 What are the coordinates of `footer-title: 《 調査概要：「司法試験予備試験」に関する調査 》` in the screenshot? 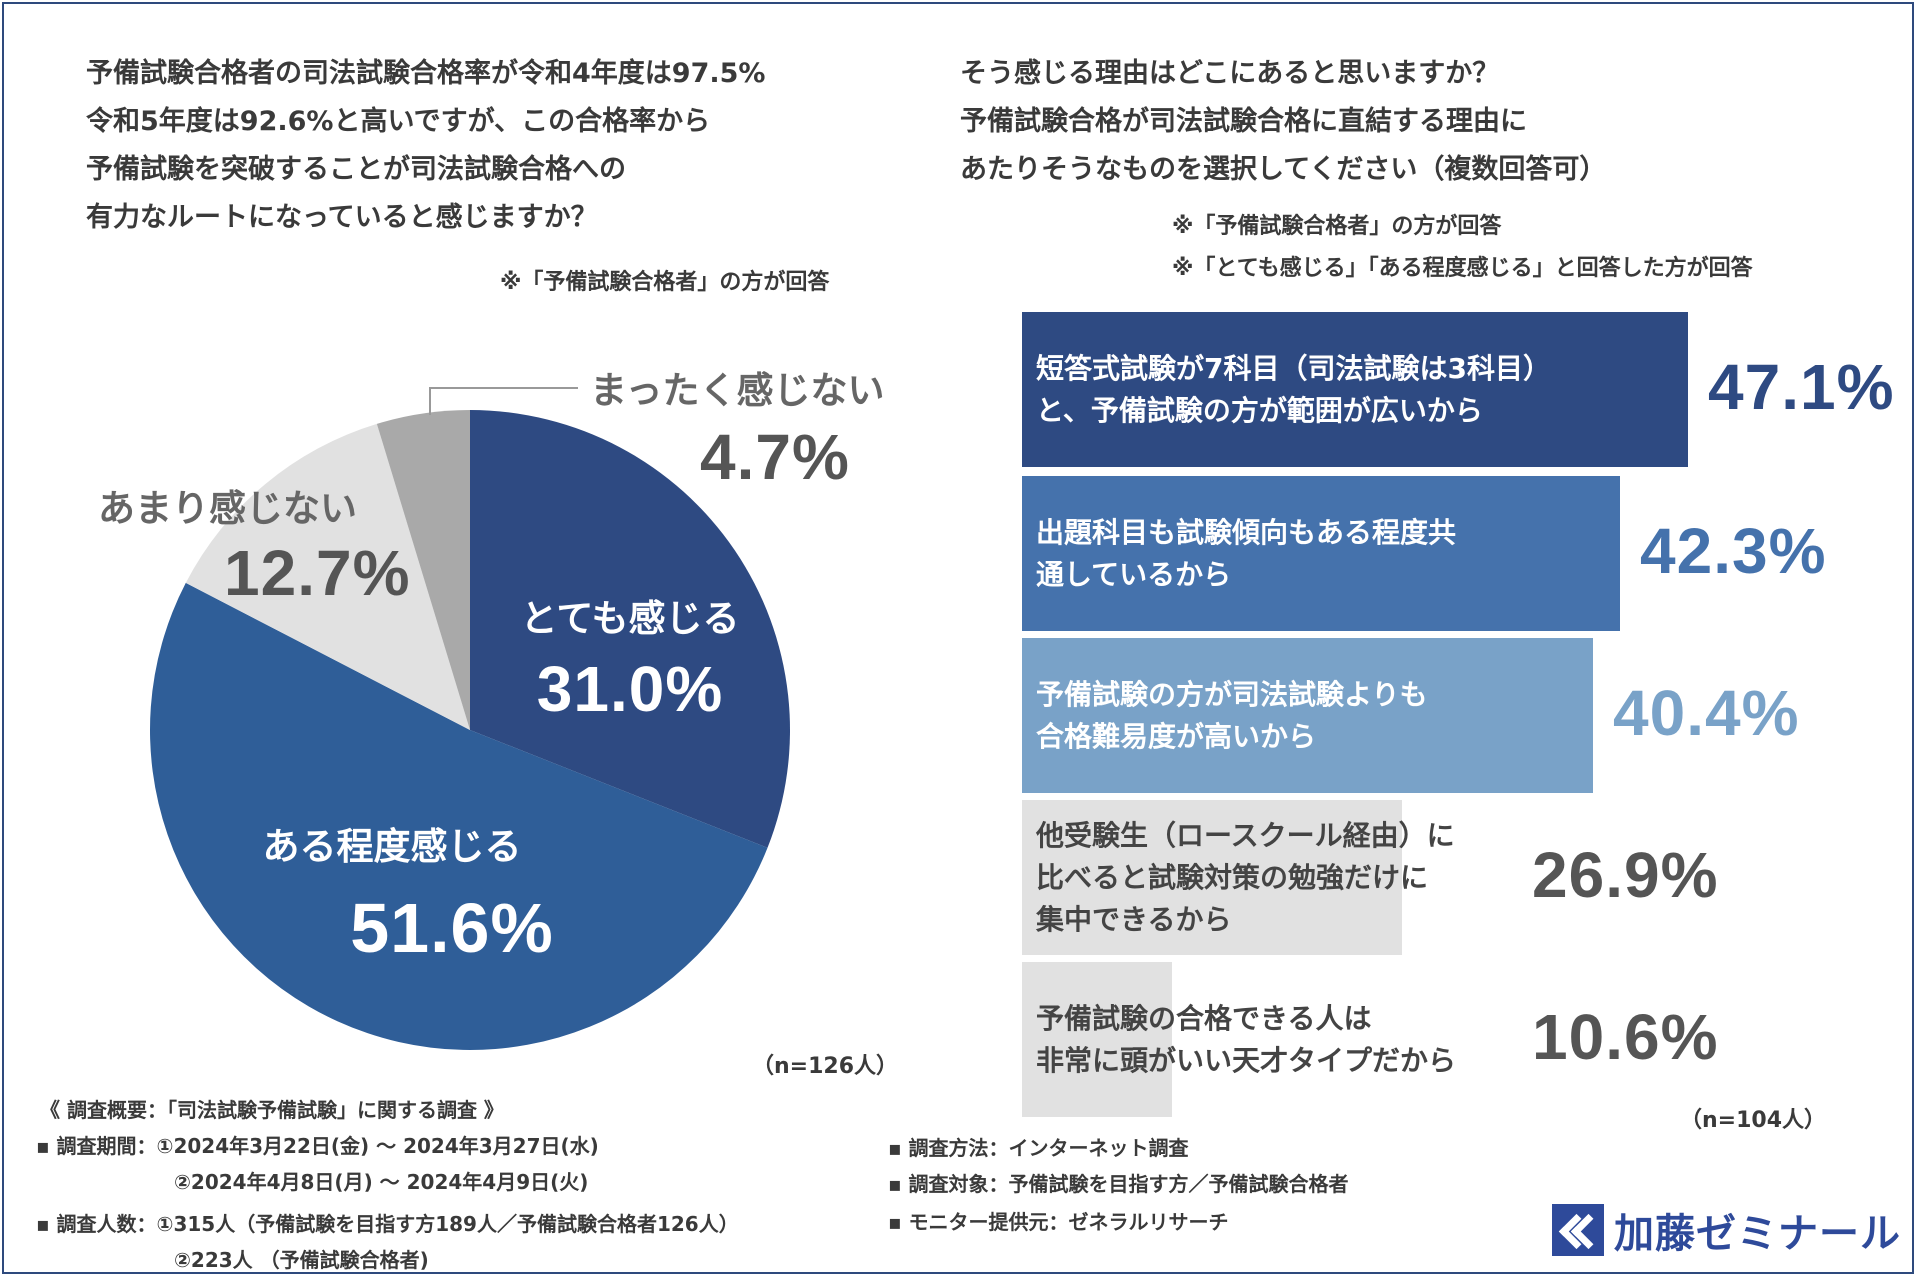 It's located at (272, 1110).